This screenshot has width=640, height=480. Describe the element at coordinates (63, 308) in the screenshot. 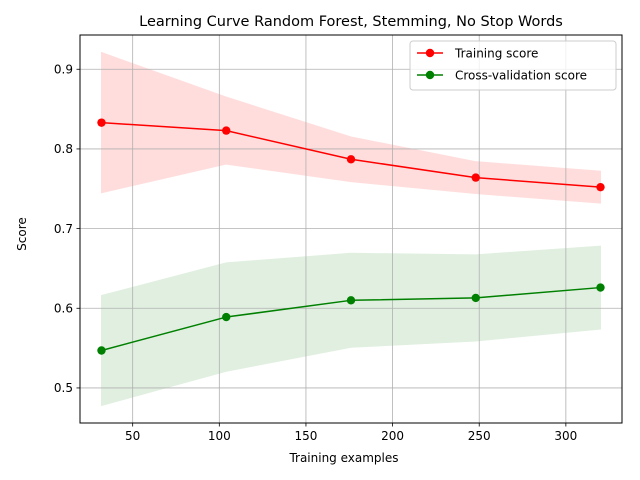

I see `y-tick-label-0-6: 0.6` at that location.